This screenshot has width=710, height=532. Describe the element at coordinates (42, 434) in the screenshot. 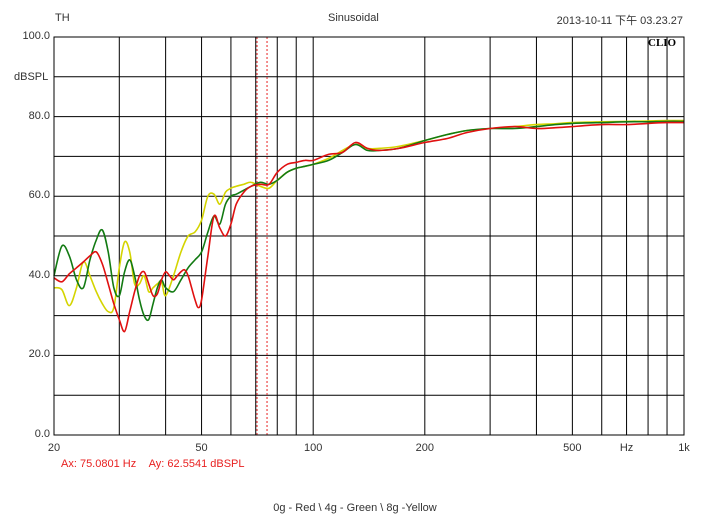

I see `y-tick-label: 0.0` at that location.